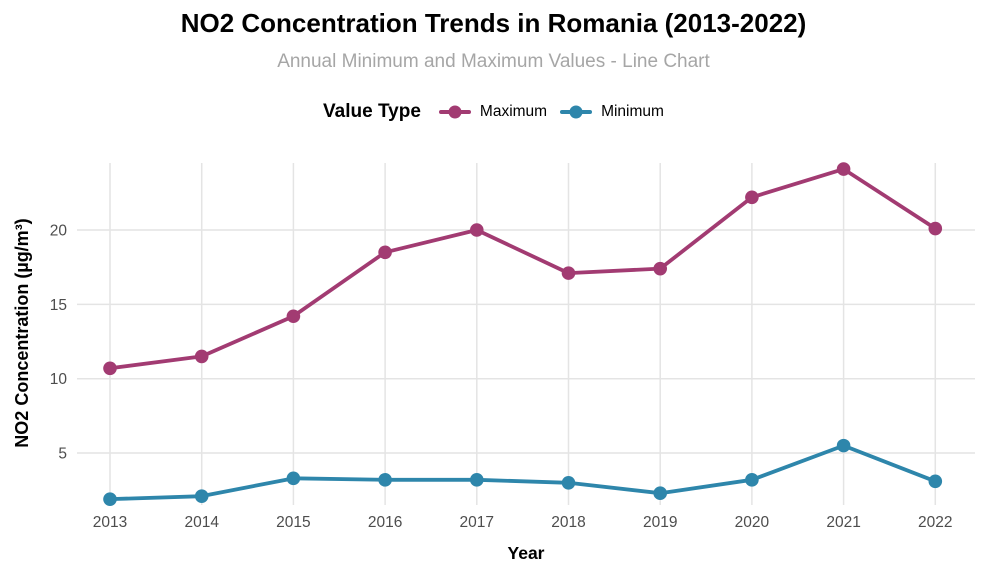  Describe the element at coordinates (660, 493) in the screenshot. I see `data-point-minimum-2019` at that location.